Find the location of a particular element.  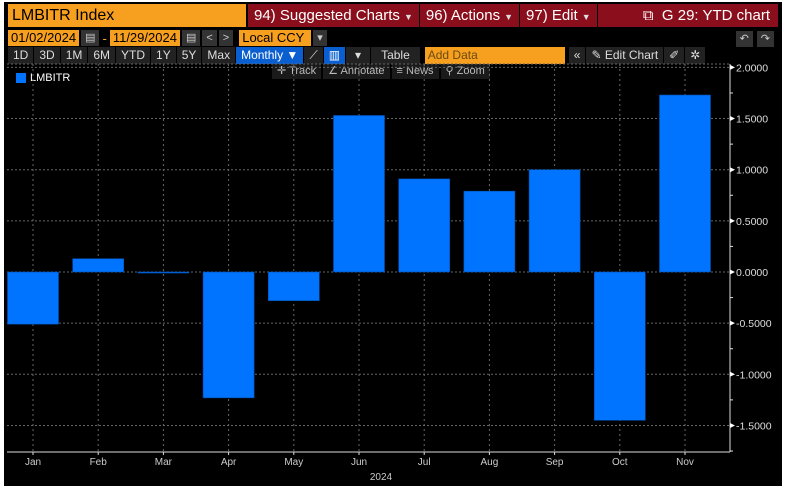

magnifier-icon: ⚲ is located at coordinates (449, 71).